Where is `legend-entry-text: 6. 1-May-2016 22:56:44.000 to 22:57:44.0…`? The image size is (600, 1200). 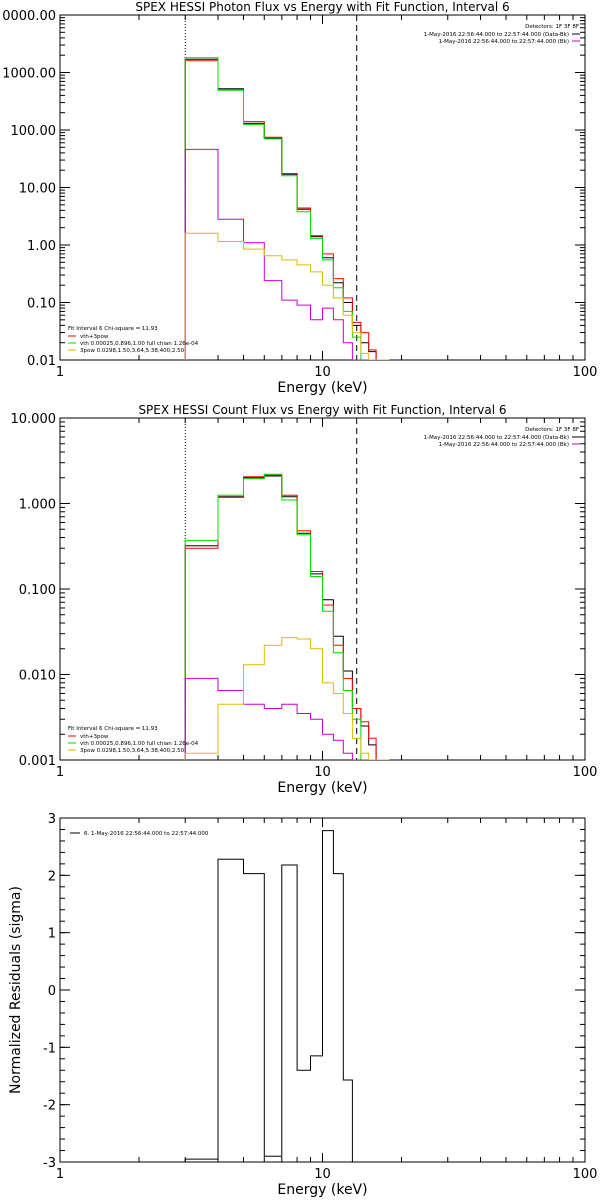
legend-entry-text: 6. 1-May-2016 22:56:44.000 to 22:57:44.0… is located at coordinates (146, 834).